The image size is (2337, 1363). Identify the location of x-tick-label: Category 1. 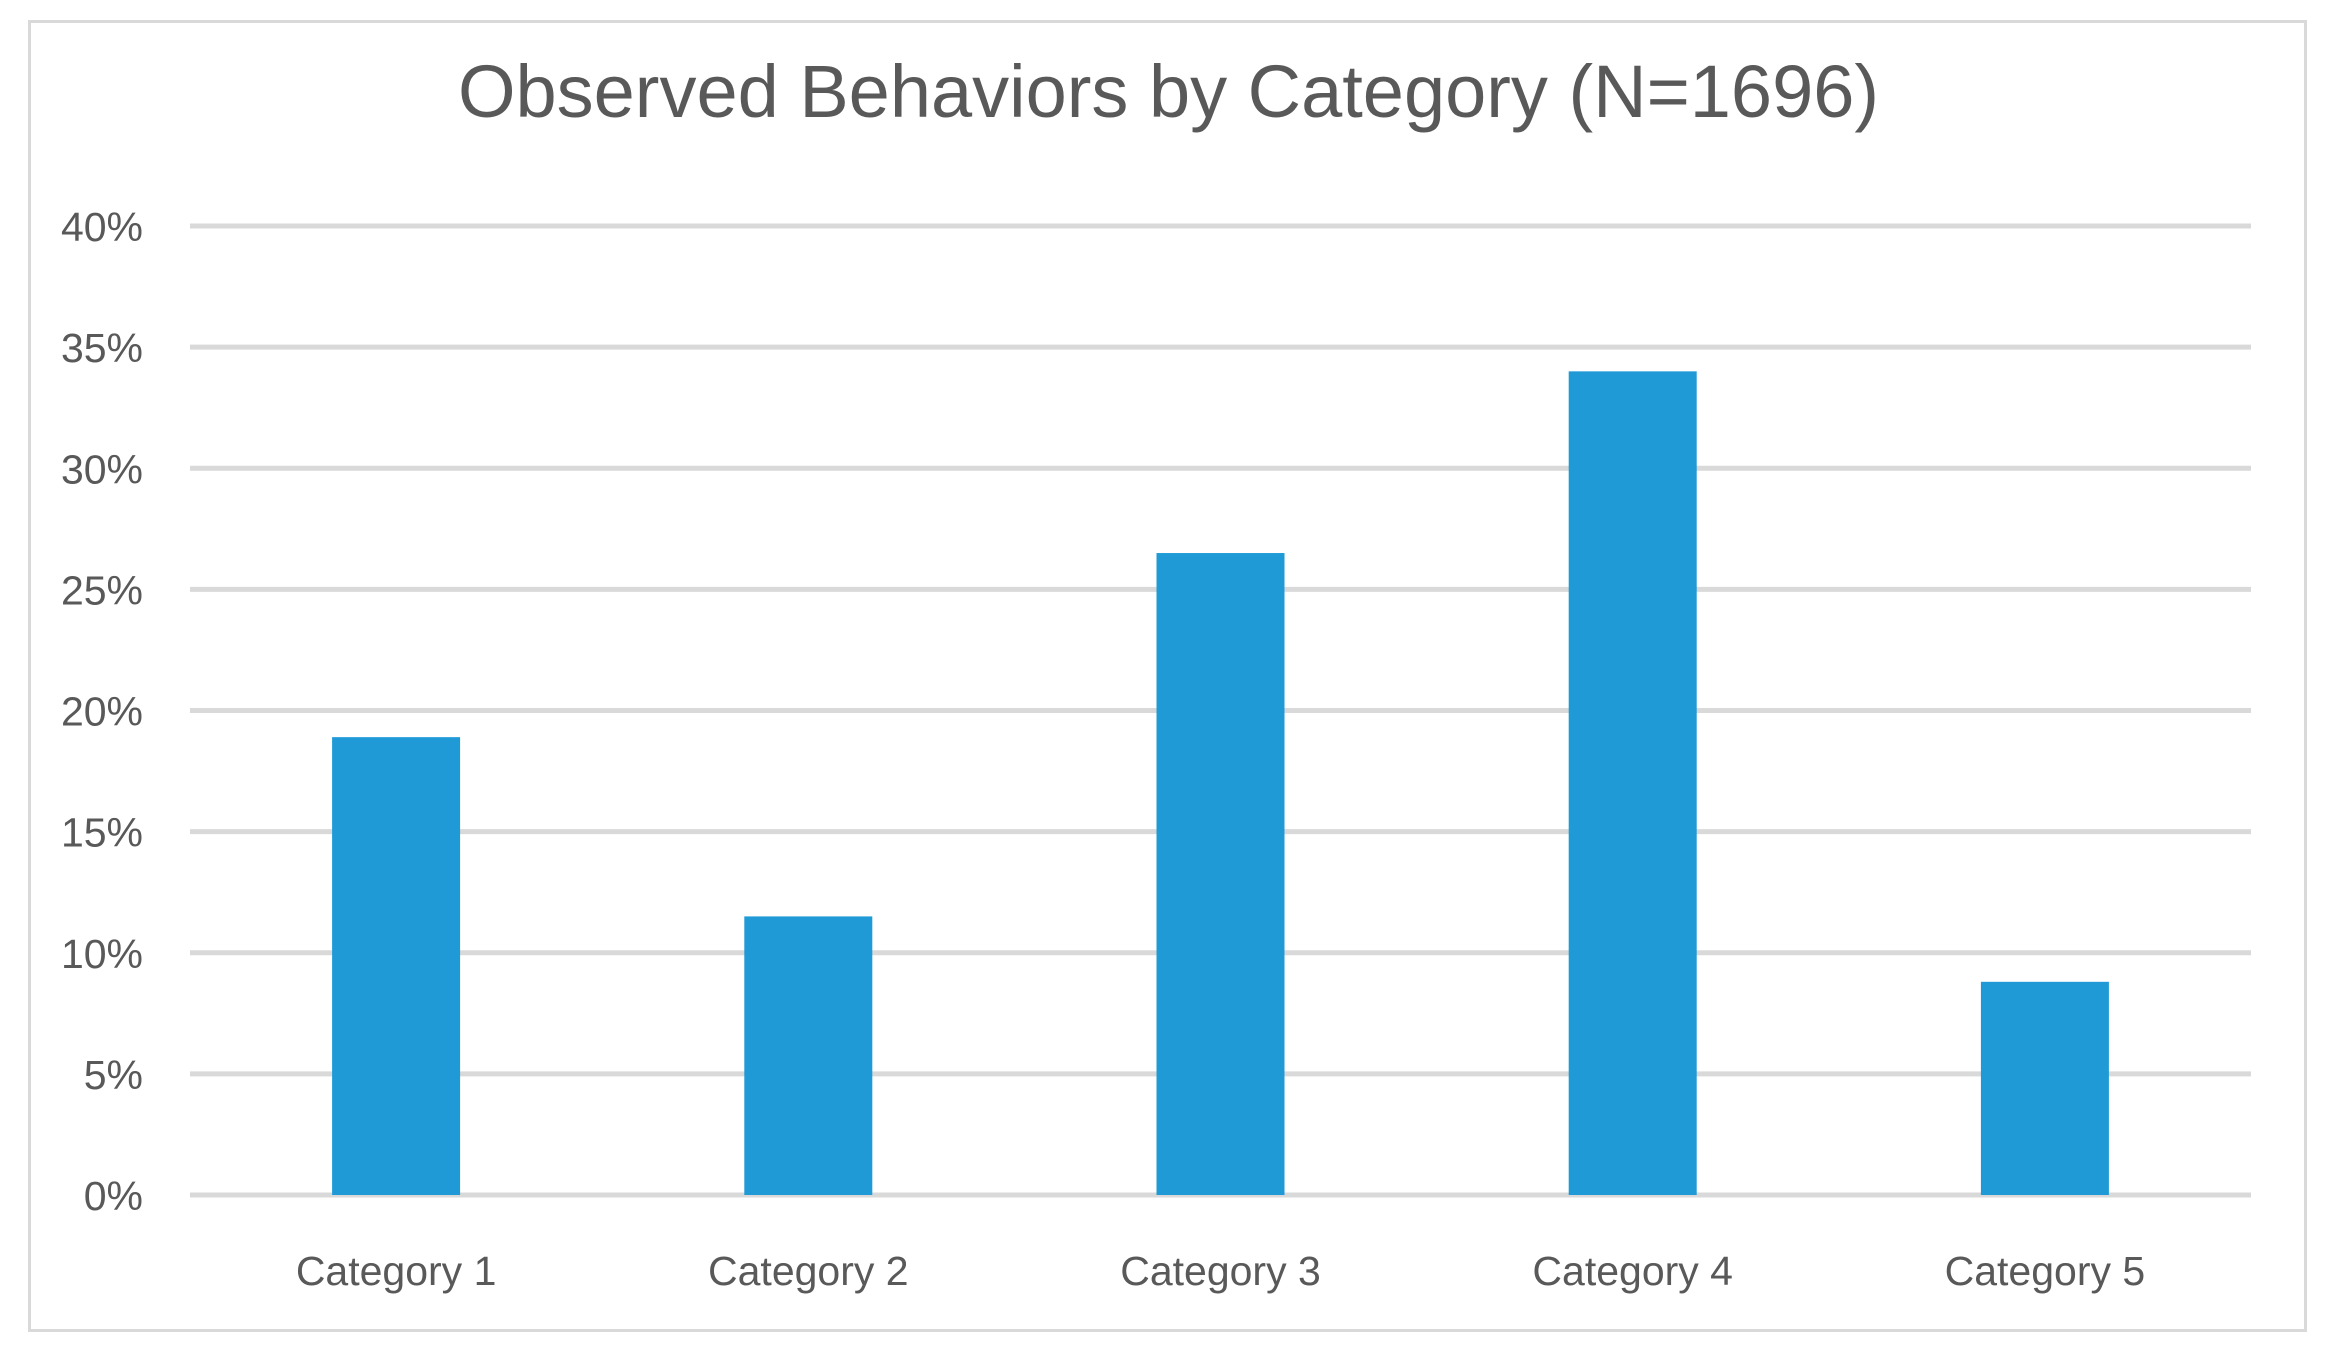
(396, 1271).